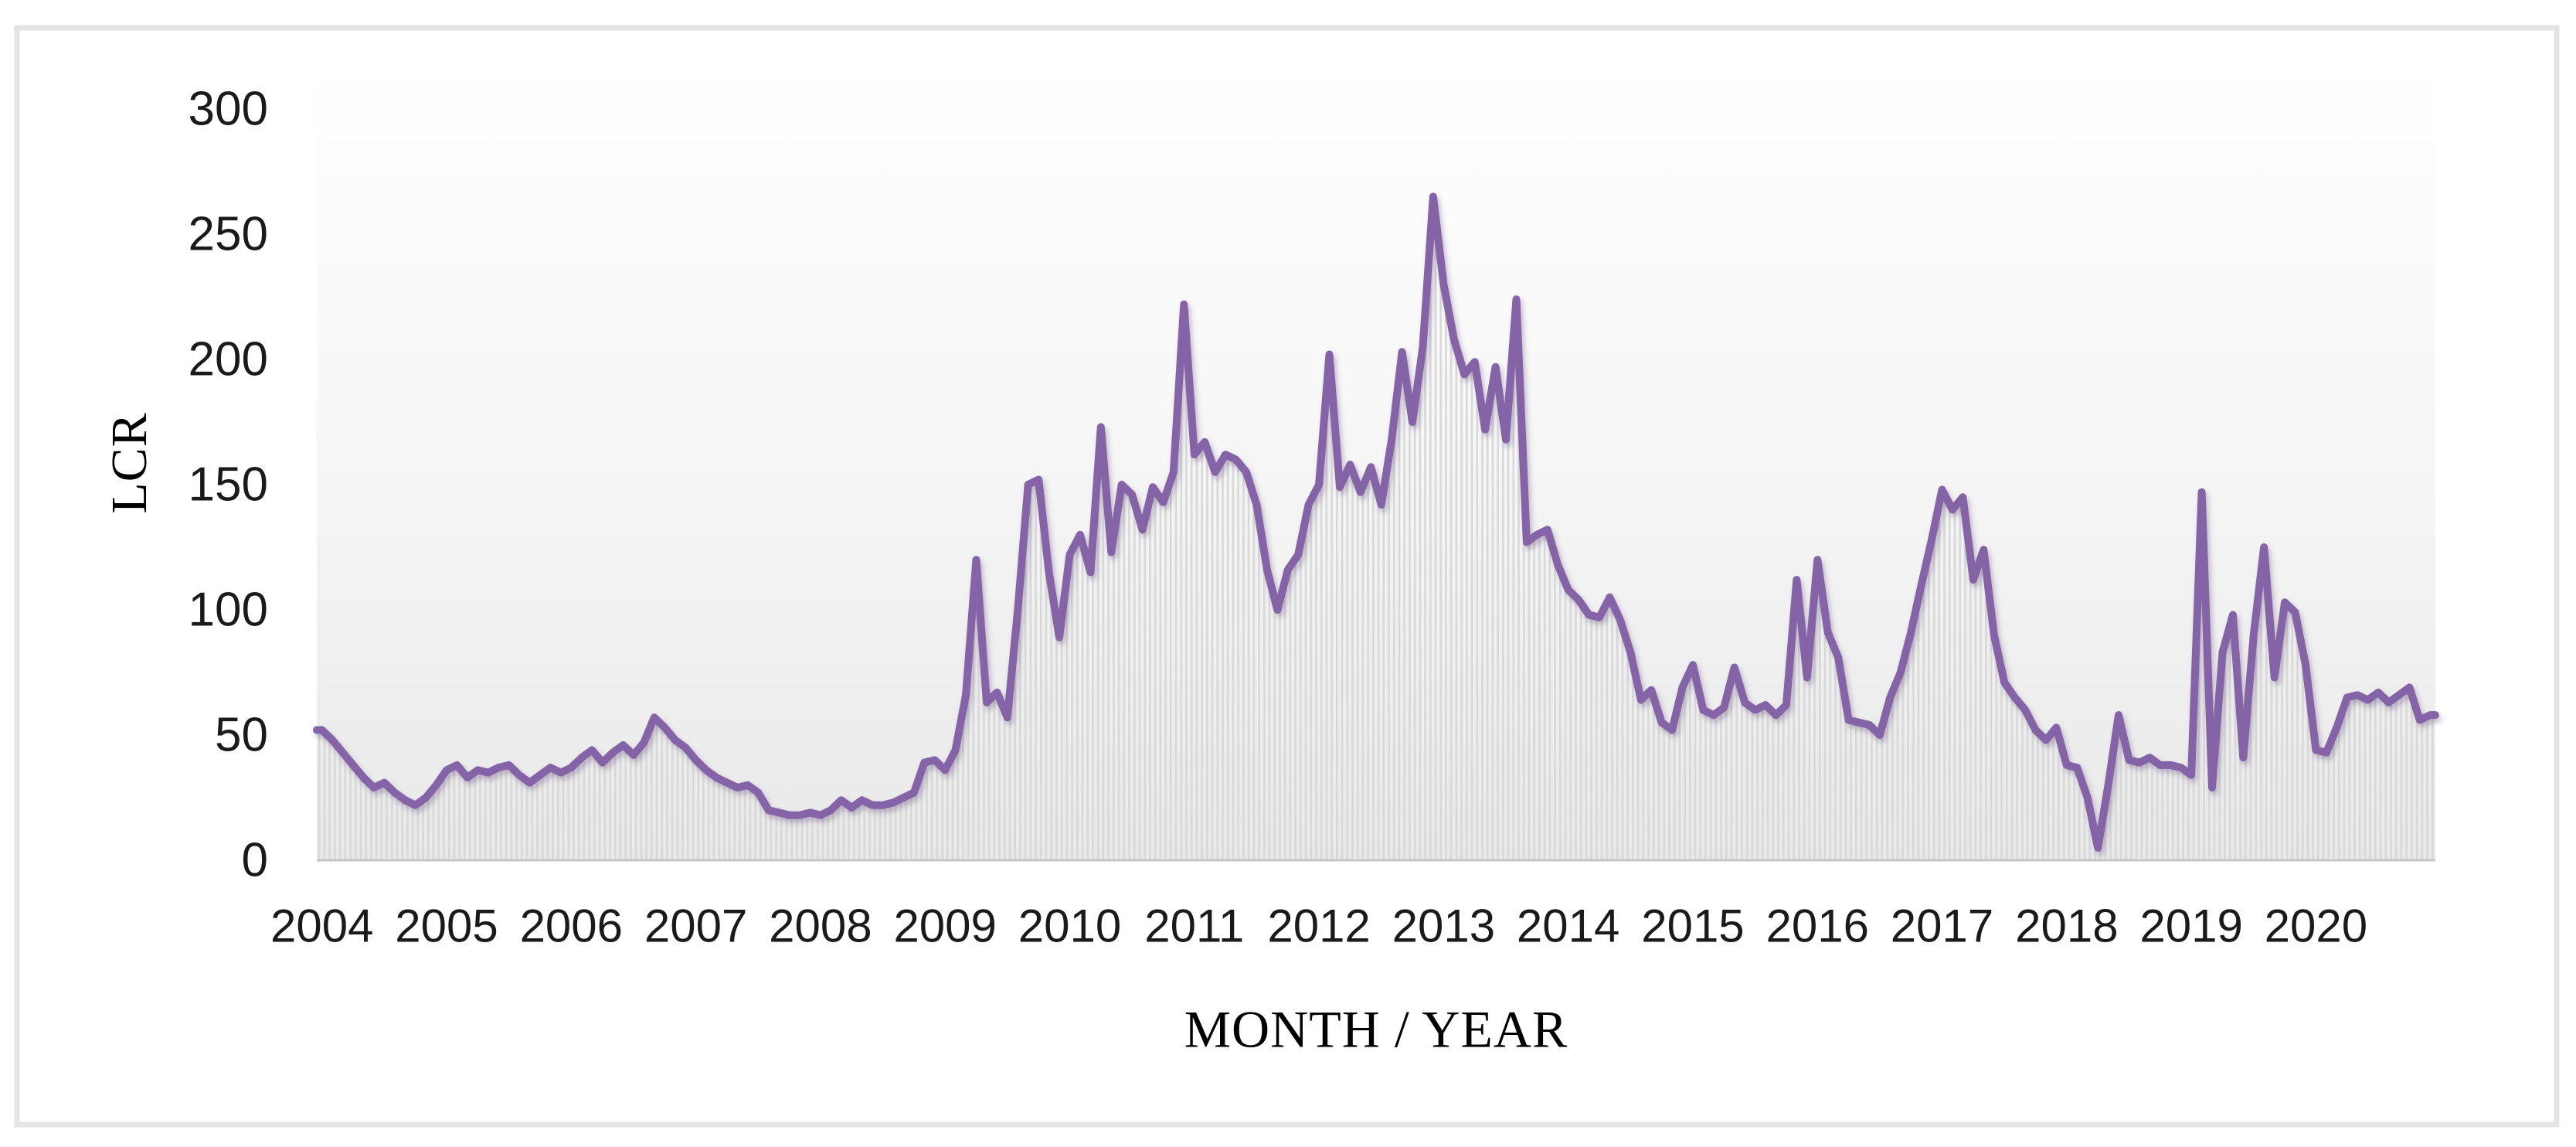  What do you see at coordinates (1069, 926) in the screenshot?
I see `x-tick-label: 2010` at bounding box center [1069, 926].